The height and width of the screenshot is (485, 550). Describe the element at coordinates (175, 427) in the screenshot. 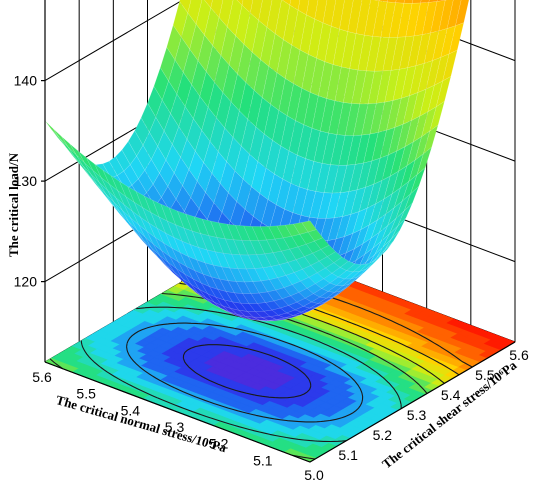

I see `x-tick-label: 5.3` at that location.